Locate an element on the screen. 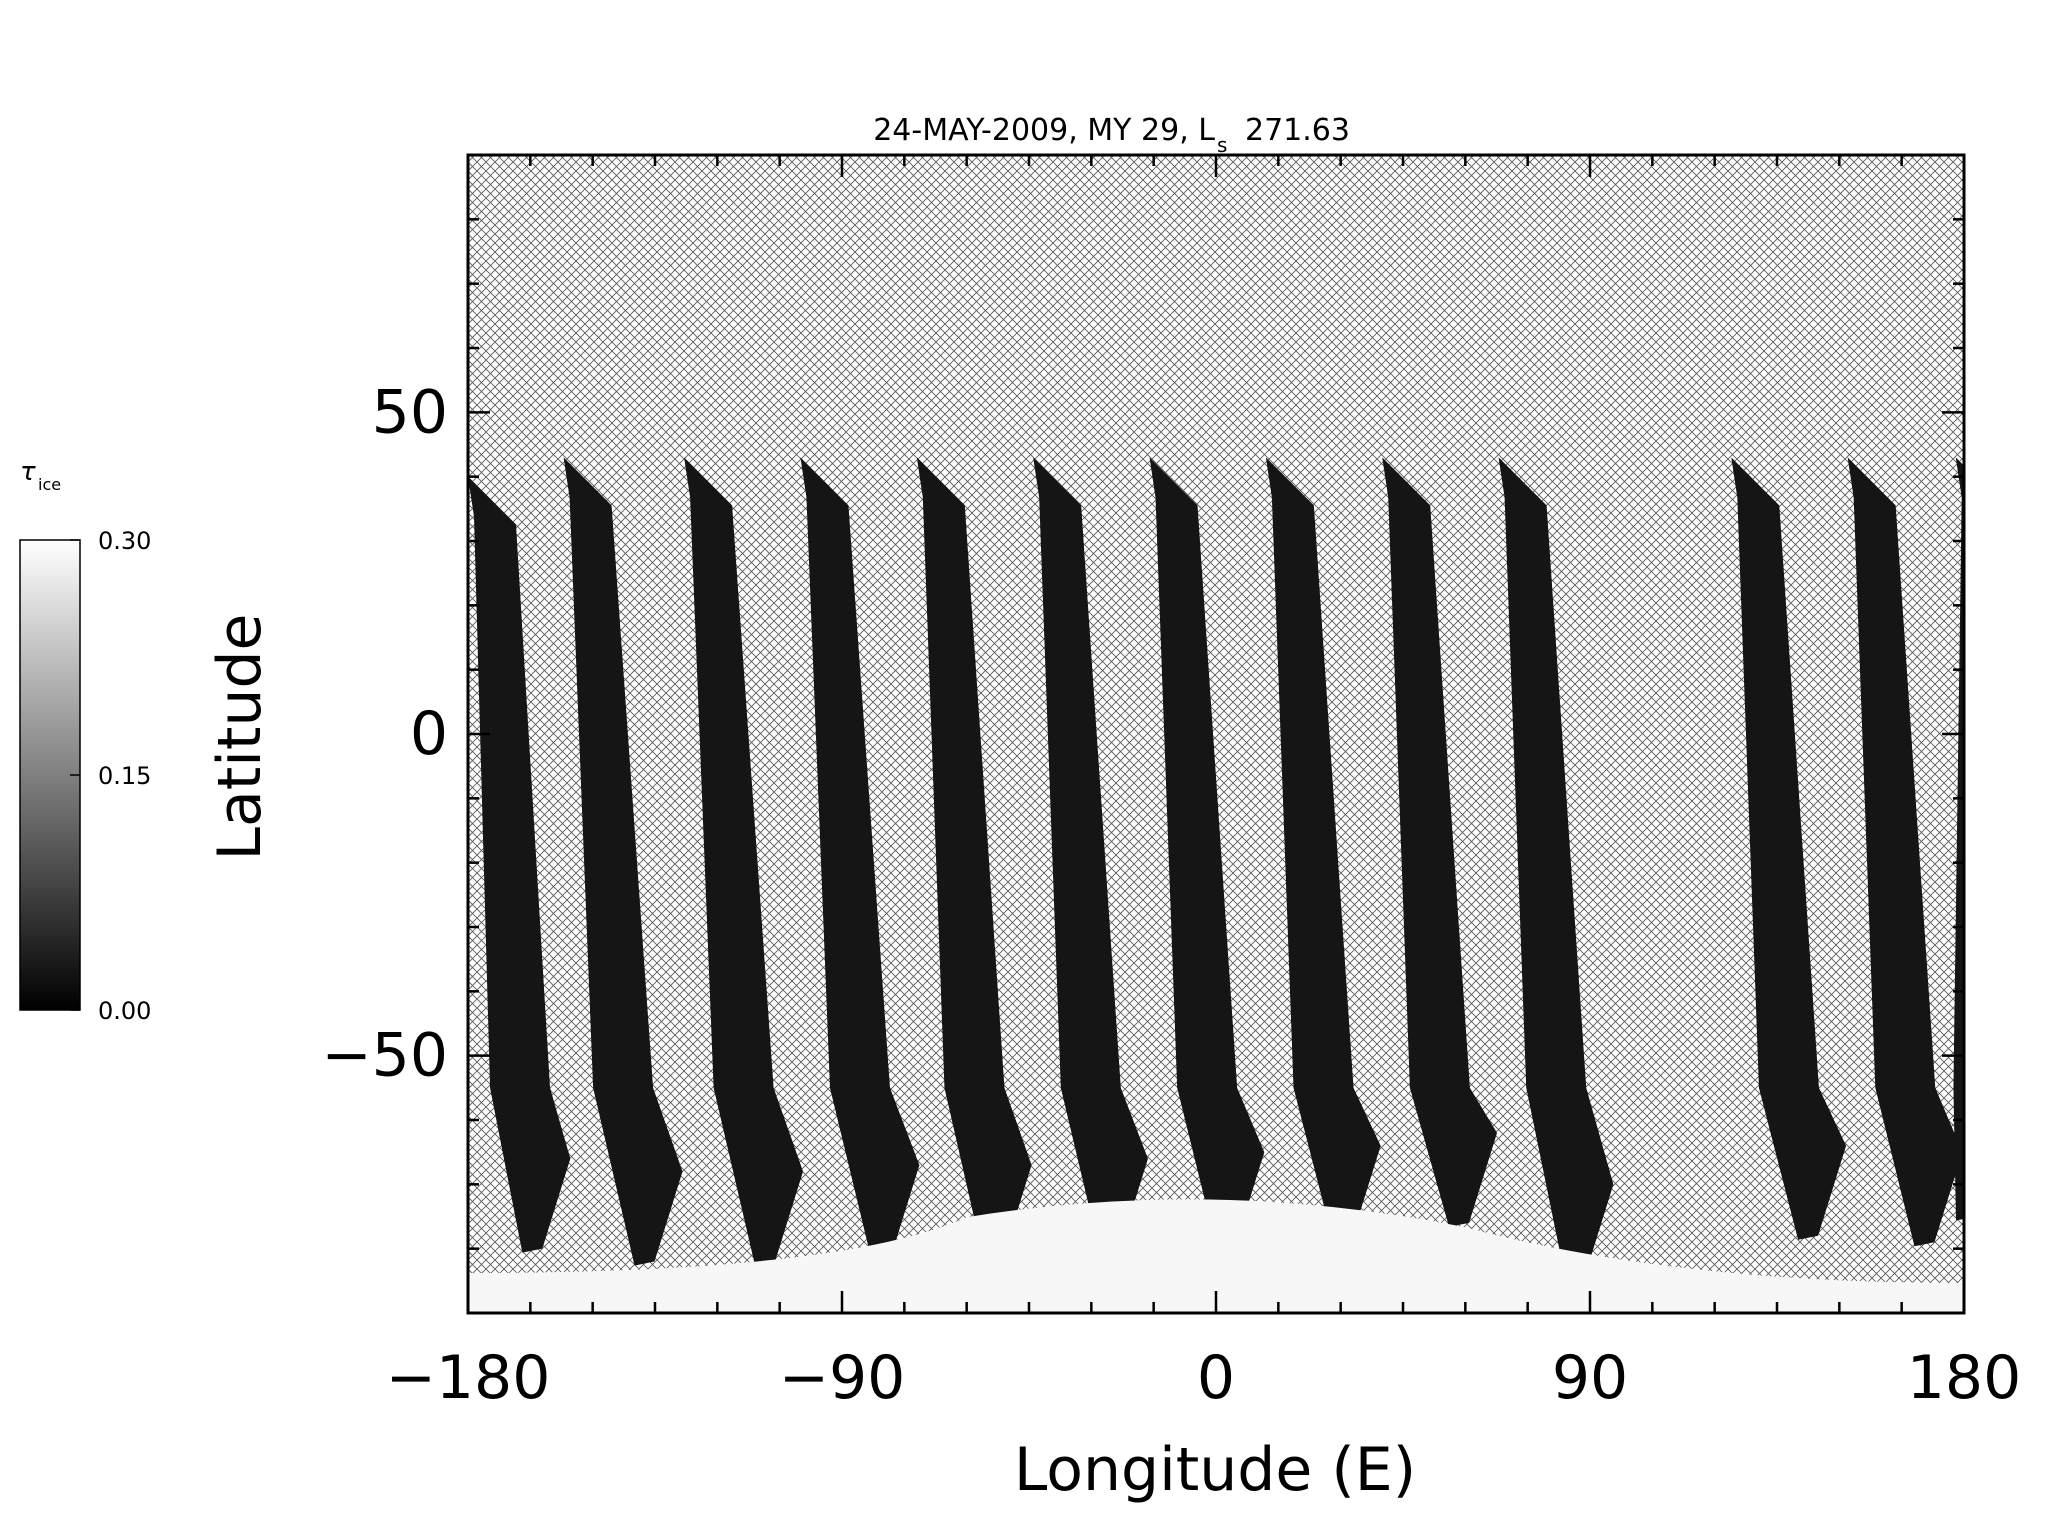 This screenshot has height=1536, width=2048. colorbar-tick-label: 0.15 is located at coordinates (124, 776).